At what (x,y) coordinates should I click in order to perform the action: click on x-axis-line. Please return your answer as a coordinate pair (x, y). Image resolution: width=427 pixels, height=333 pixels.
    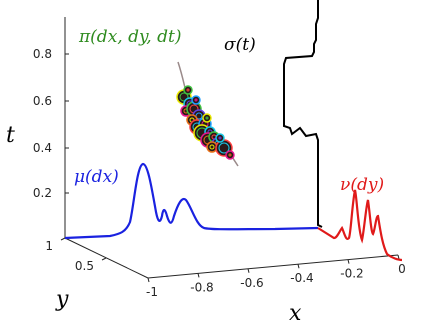
    Looking at the image, I should click on (273, 266).